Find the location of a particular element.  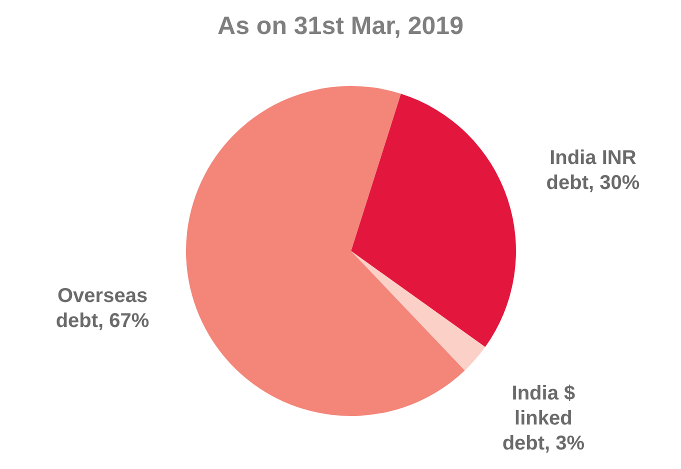

chart-title: As on 31st Mar, 2019 is located at coordinates (340, 26).